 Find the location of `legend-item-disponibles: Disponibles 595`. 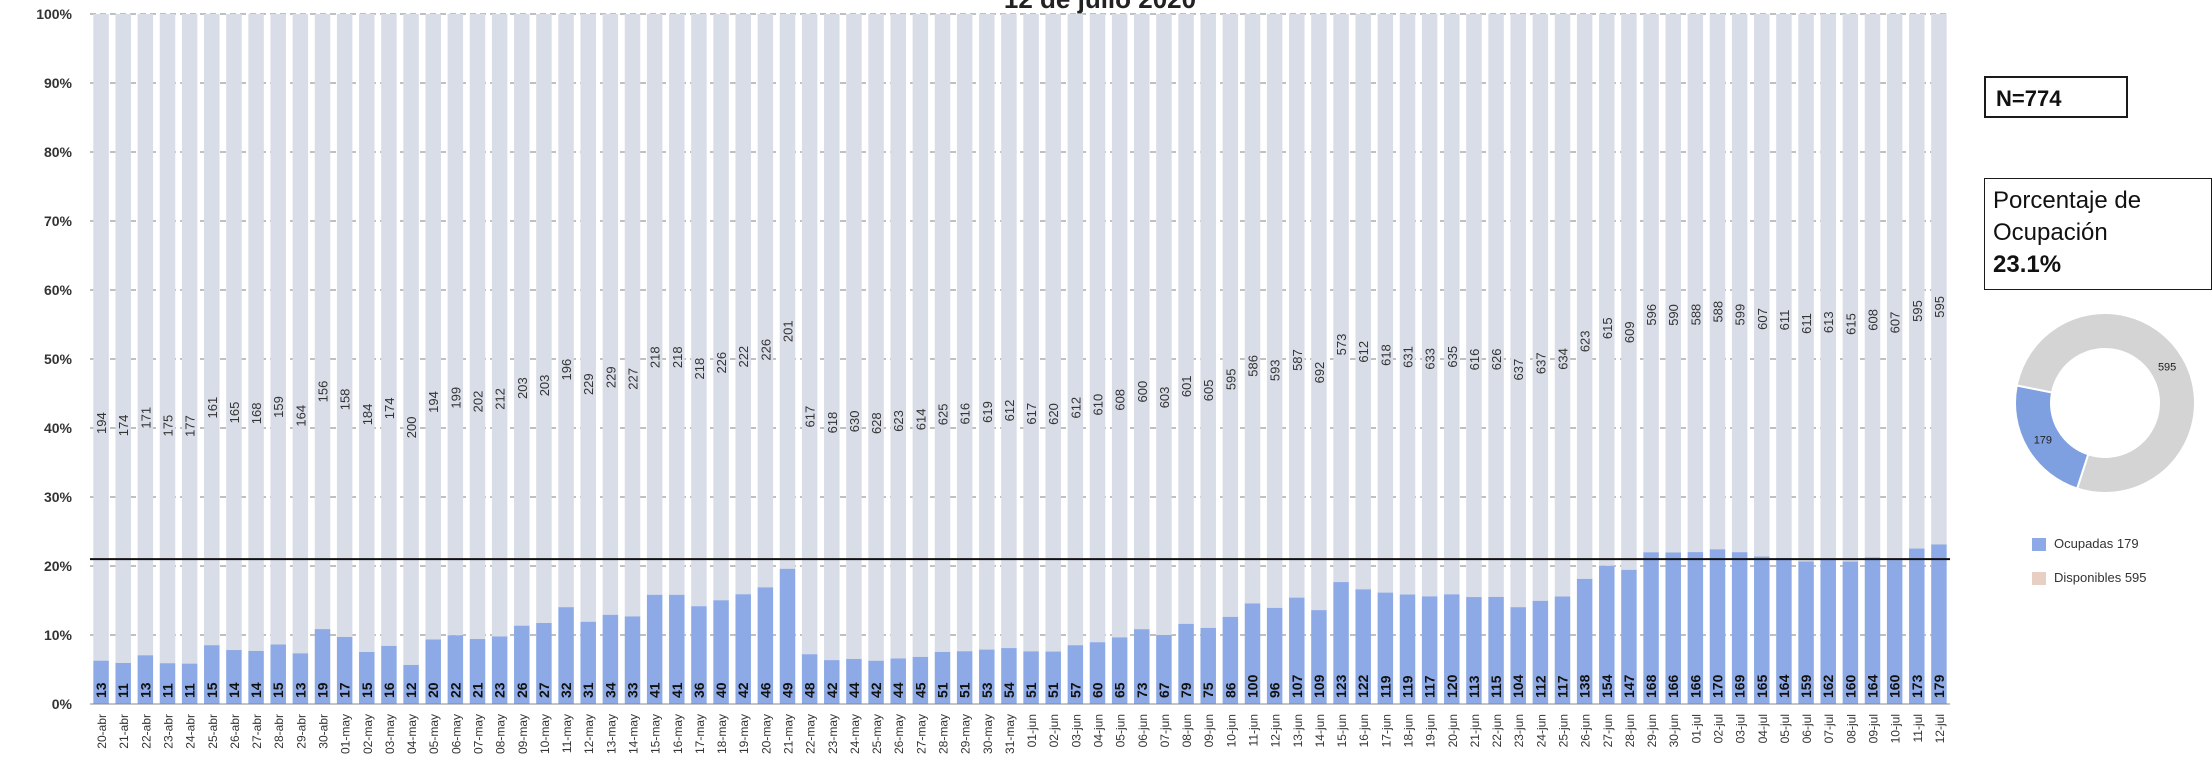

legend-item-disponibles: Disponibles 595 is located at coordinates (2089, 578).